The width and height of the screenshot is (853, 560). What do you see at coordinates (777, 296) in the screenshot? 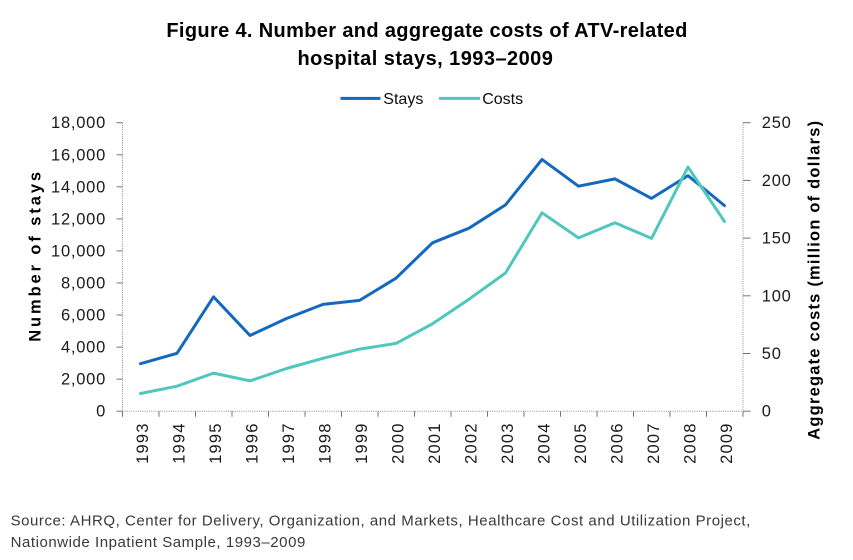
I see `svg-text: 100` at bounding box center [777, 296].